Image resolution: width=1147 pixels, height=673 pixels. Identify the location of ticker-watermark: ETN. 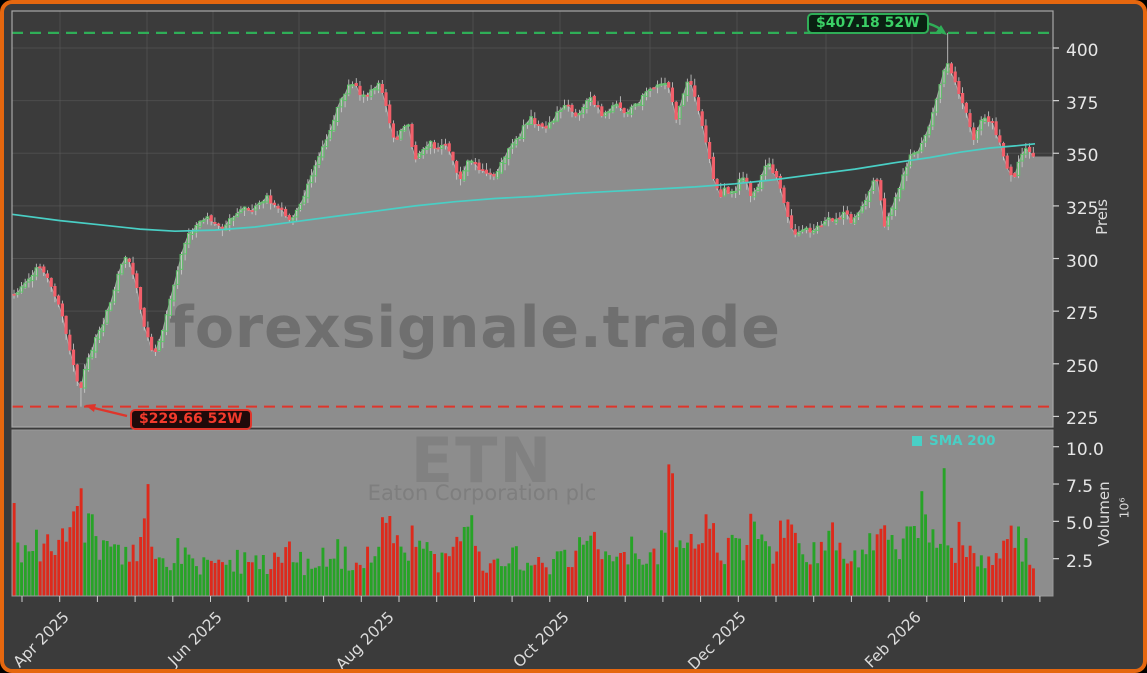
(482, 460).